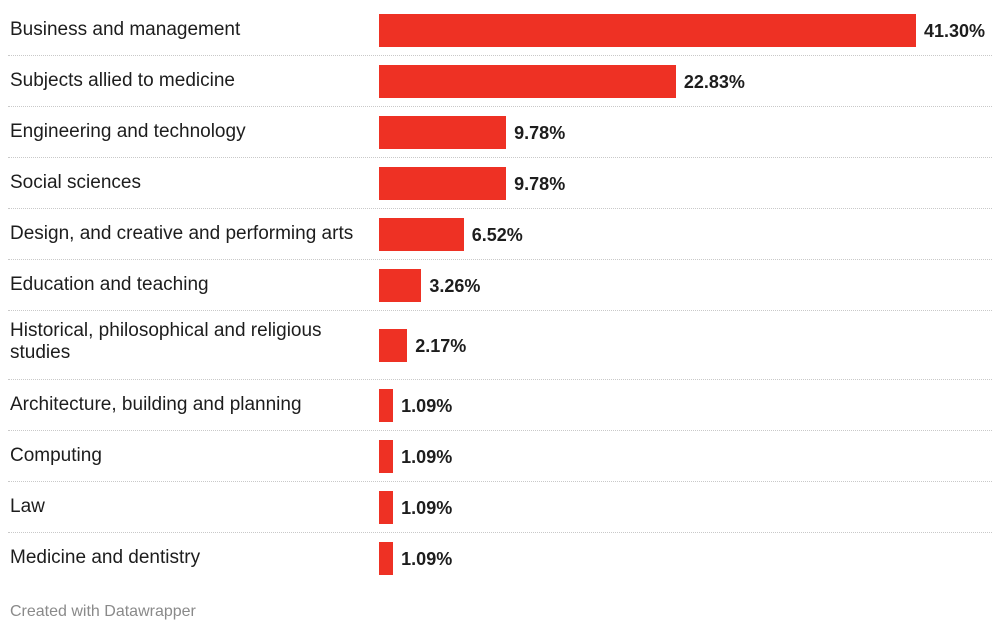 Image resolution: width=1000 pixels, height=632 pixels. I want to click on datawrapper-credit: Created with Datawrapper, so click(103, 611).